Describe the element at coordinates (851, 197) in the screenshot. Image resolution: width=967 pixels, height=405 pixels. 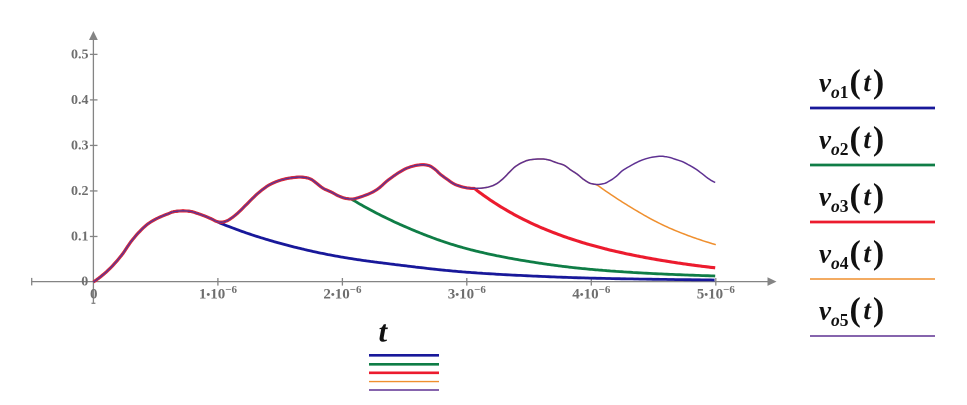
I see `svg-text: vo3(t)` at that location.